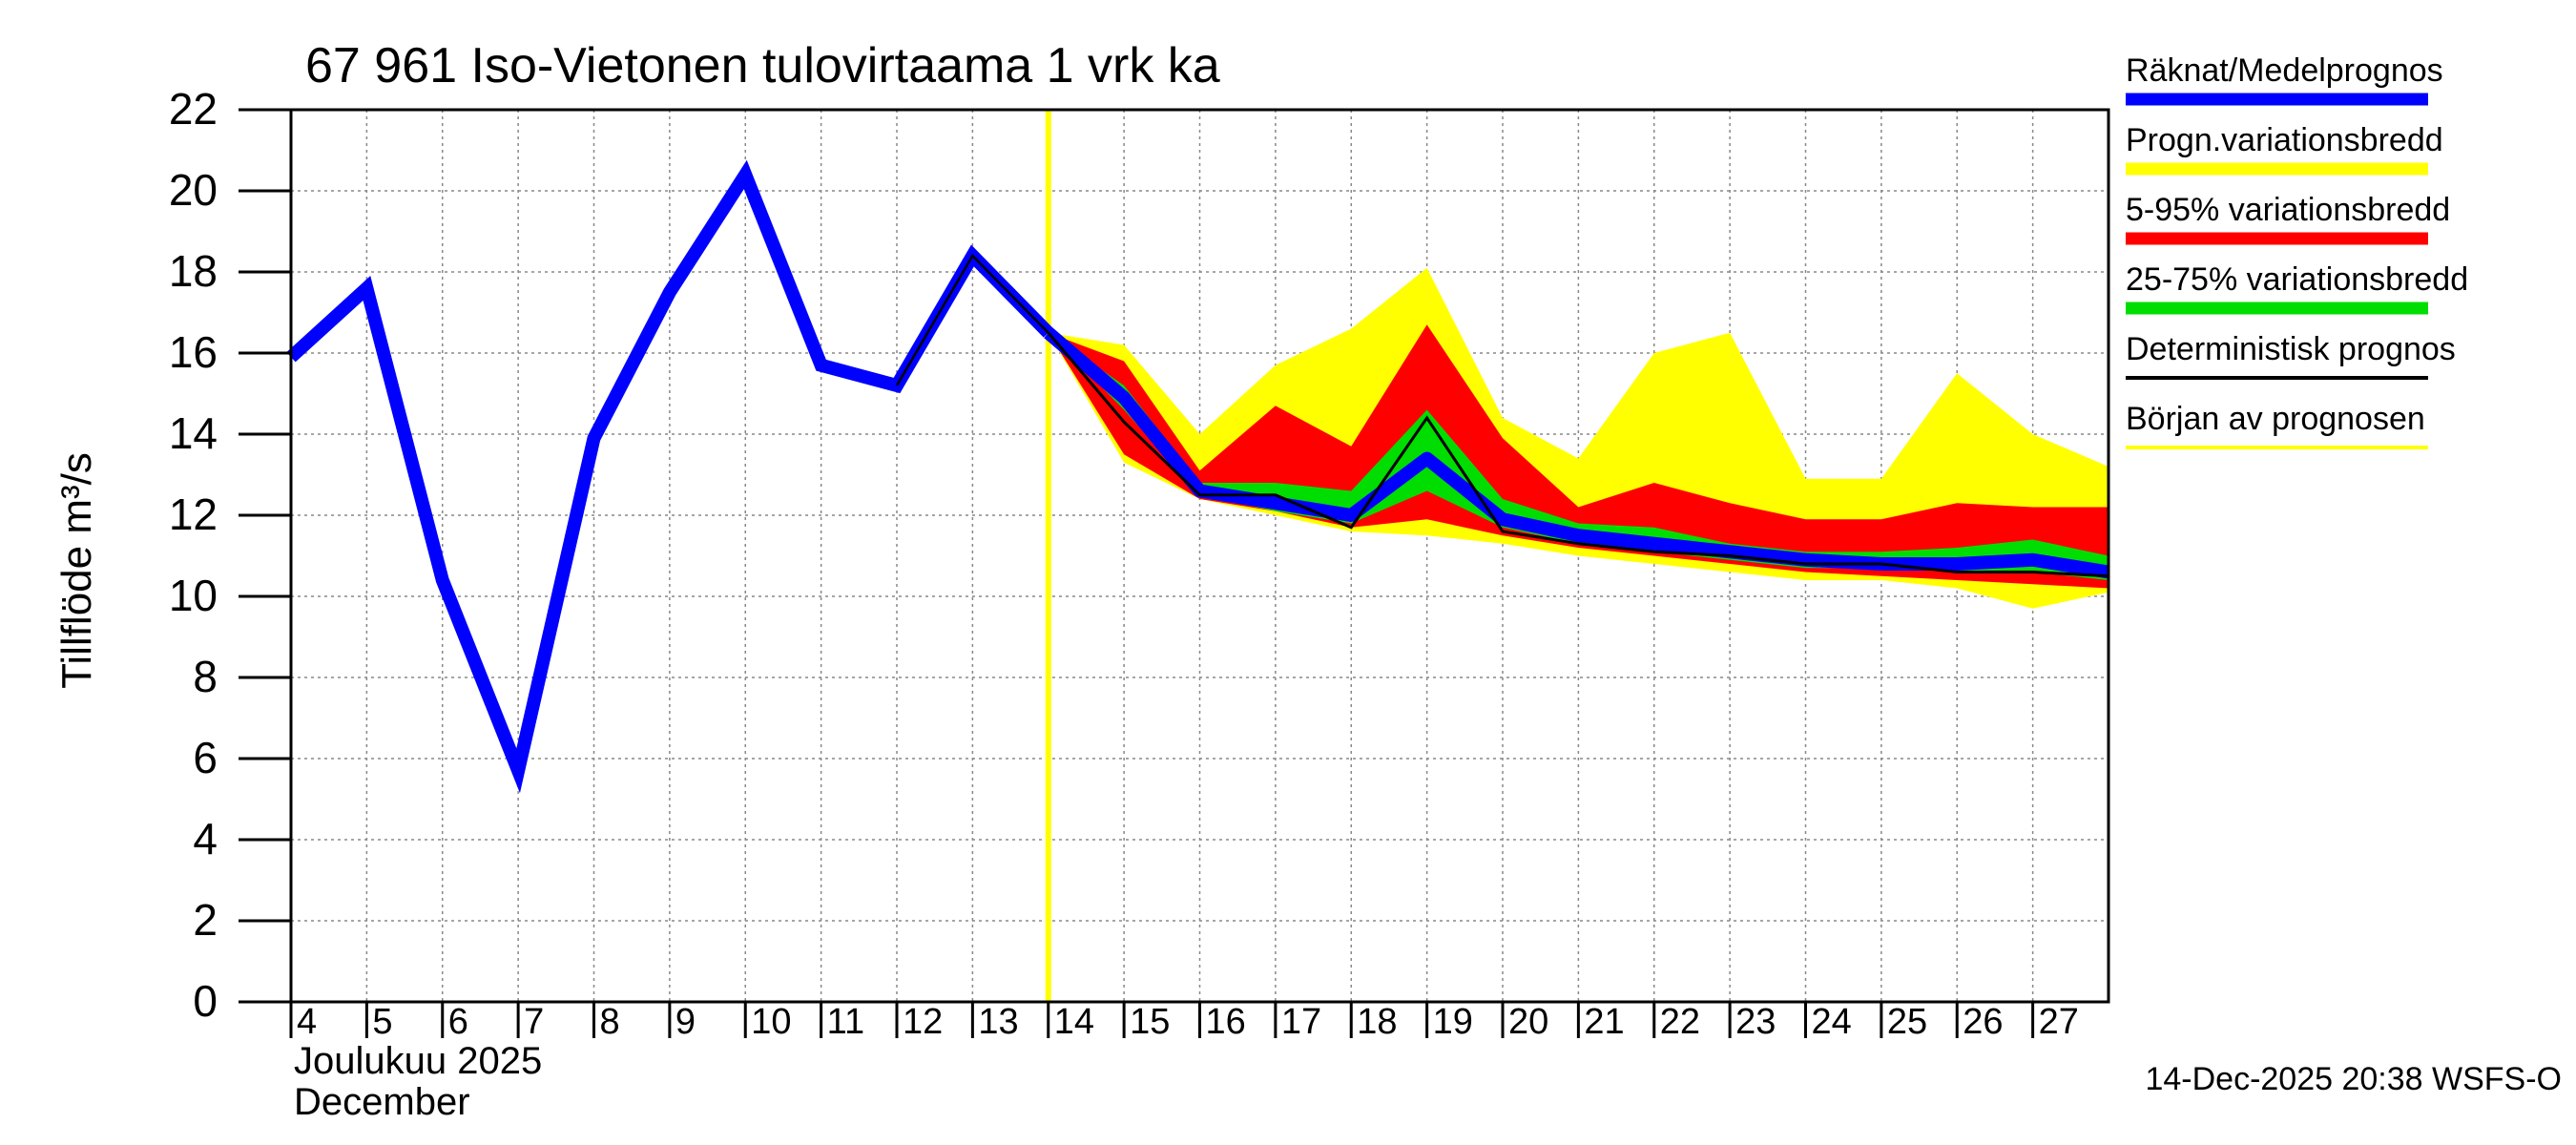  I want to click on x-axis-month-label-sv: December, so click(382, 1102).